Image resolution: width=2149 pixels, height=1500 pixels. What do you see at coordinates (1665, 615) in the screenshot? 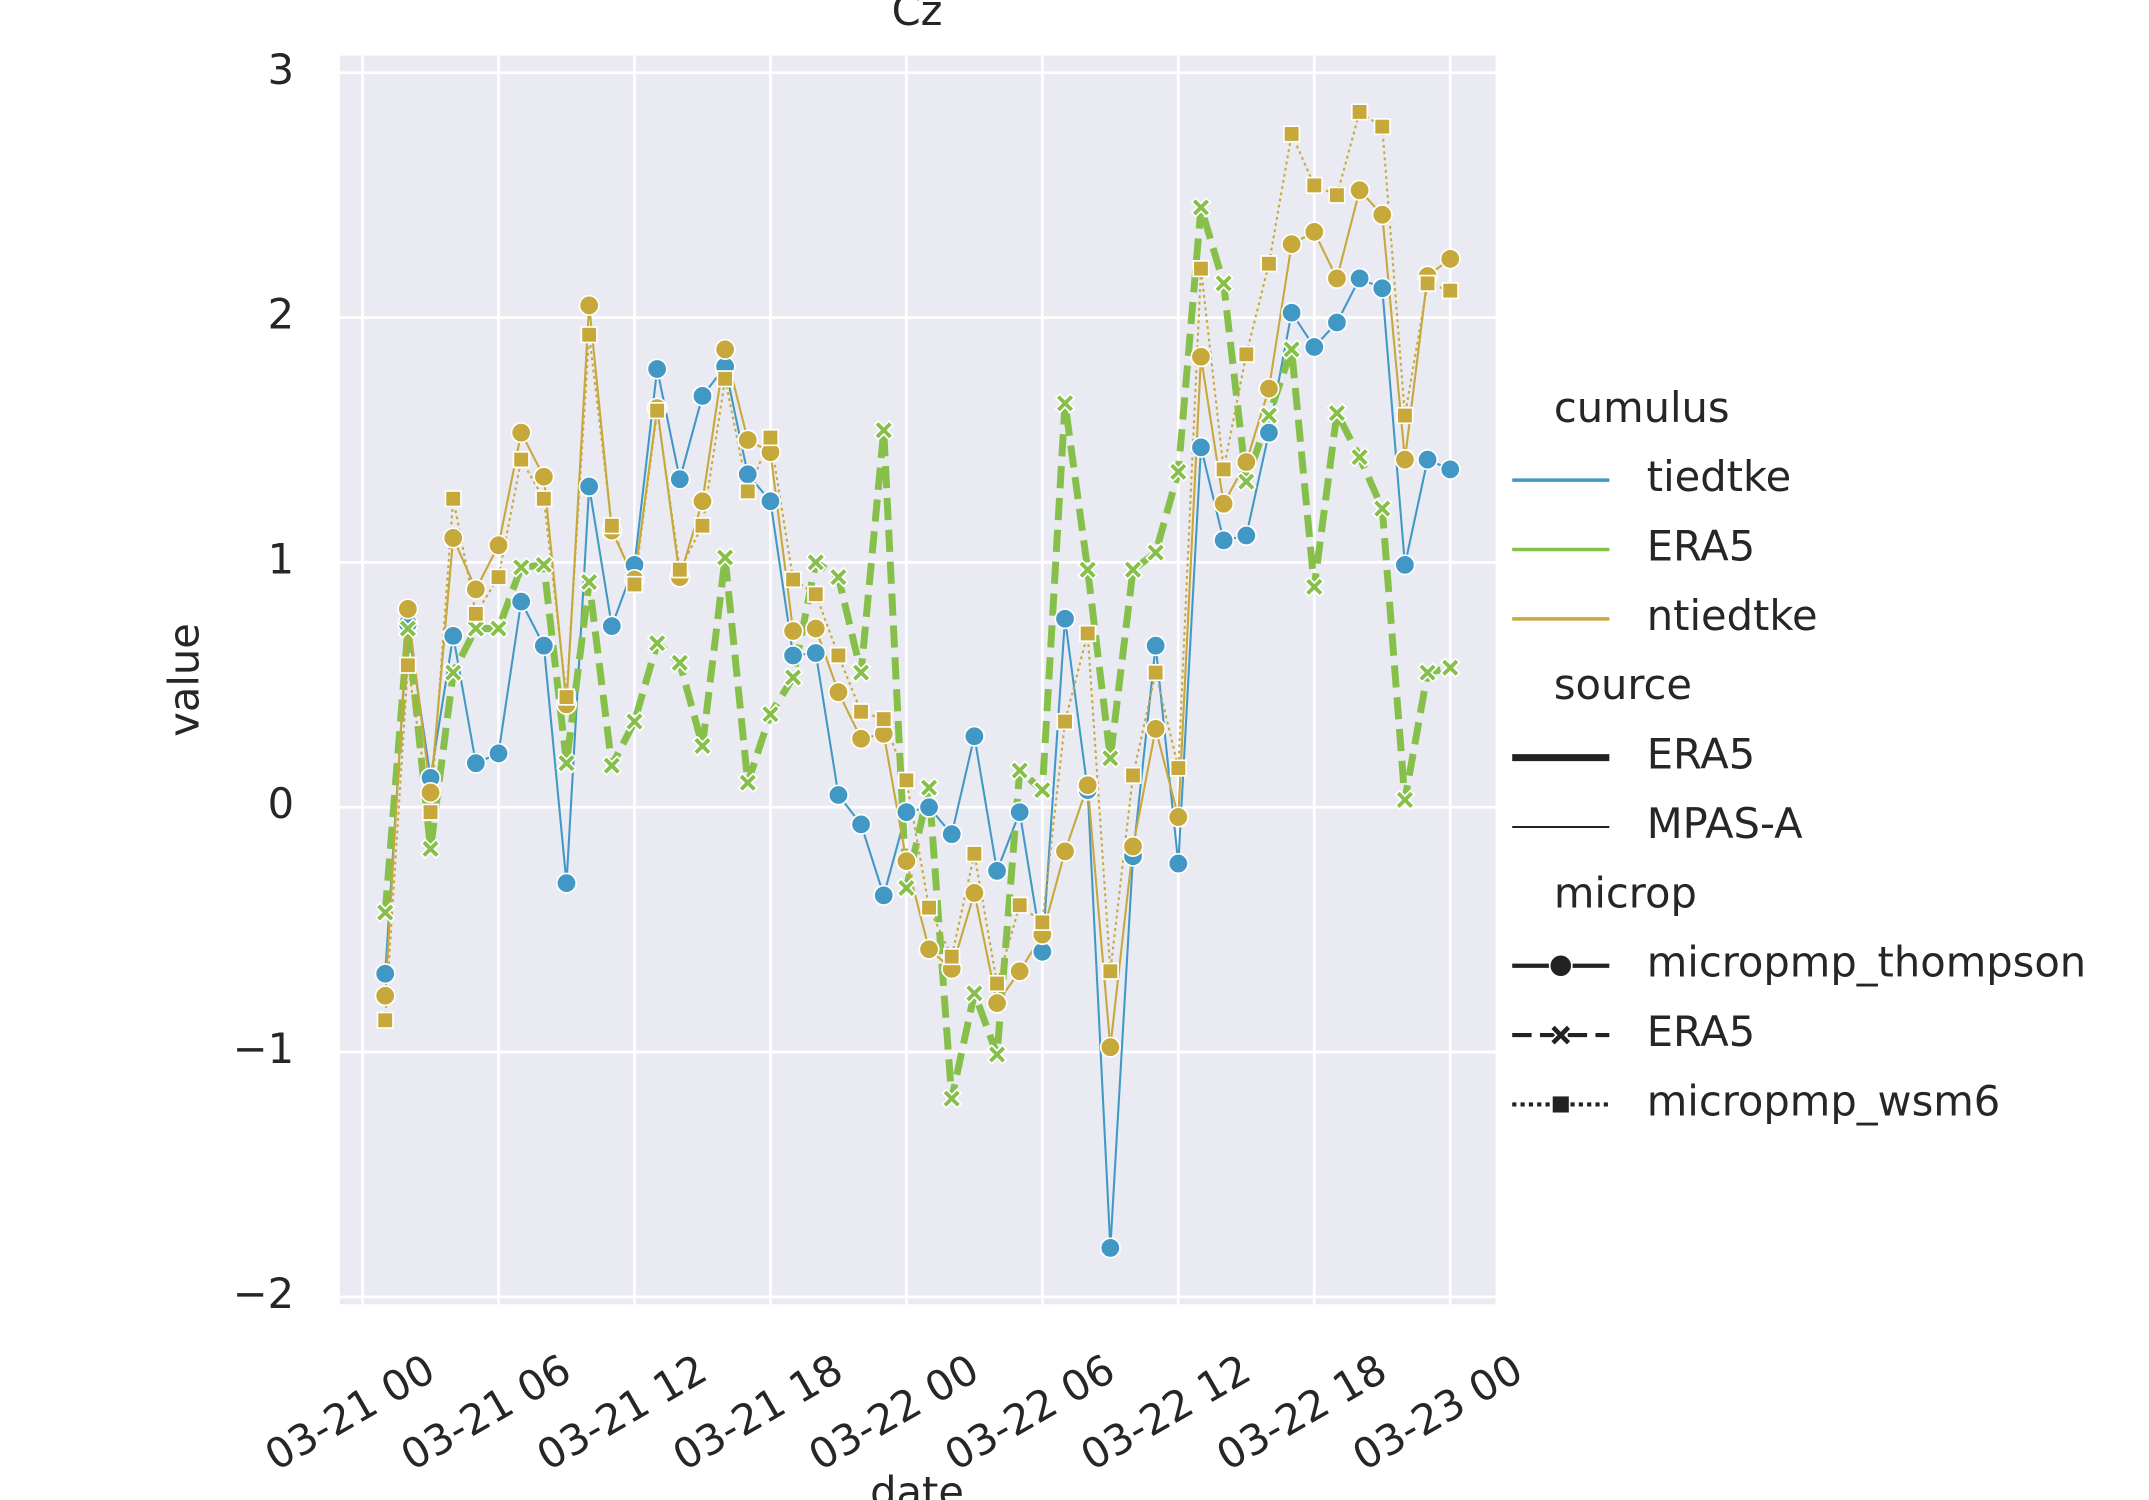
I see `legend-item: ntiedtke` at bounding box center [1665, 615].